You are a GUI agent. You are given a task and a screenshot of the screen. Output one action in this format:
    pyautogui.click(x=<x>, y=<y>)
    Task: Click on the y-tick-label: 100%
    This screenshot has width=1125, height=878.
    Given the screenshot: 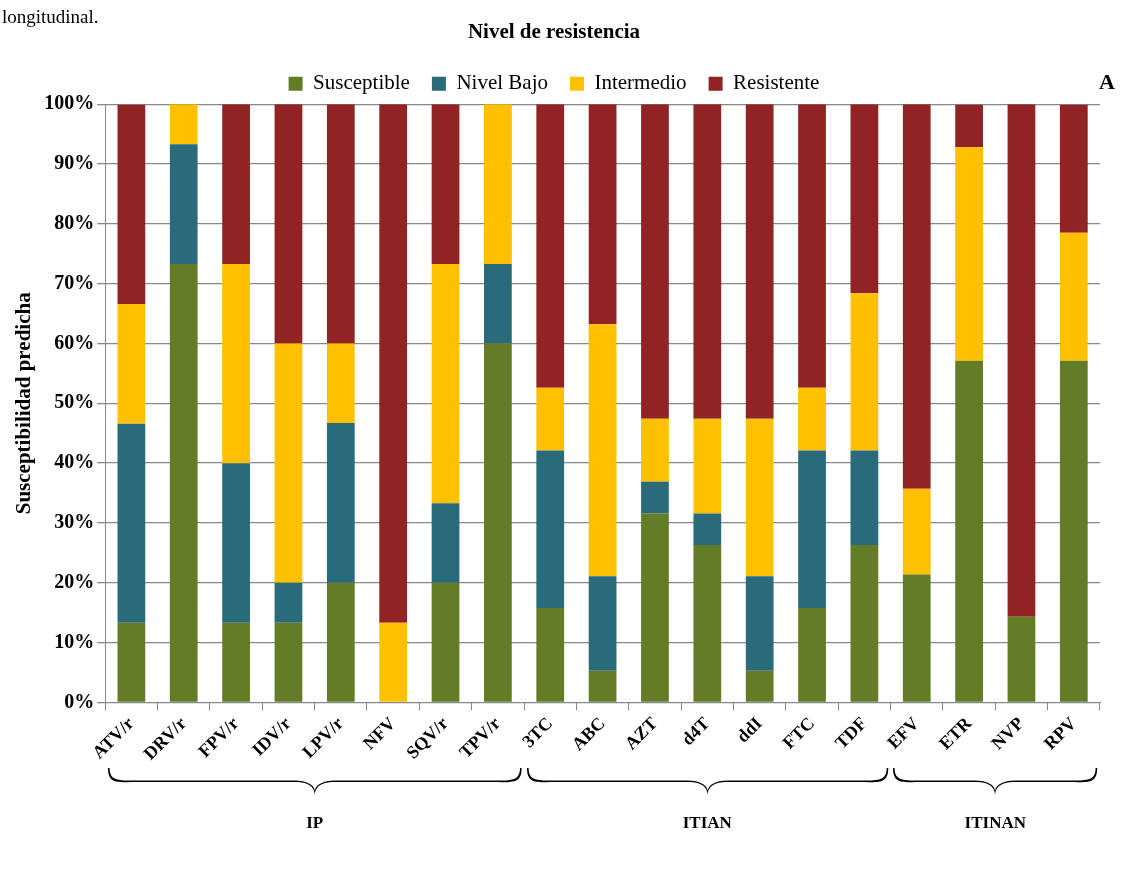 What is the action you would take?
    pyautogui.click(x=69, y=102)
    